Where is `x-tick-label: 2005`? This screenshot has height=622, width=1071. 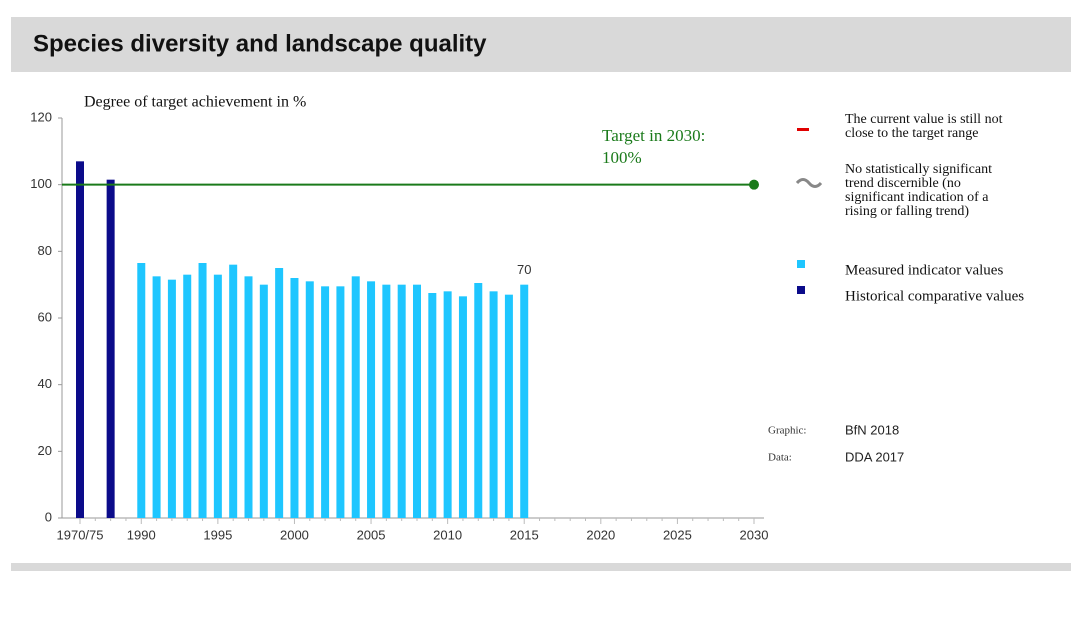 x-tick-label: 2005 is located at coordinates (371, 534).